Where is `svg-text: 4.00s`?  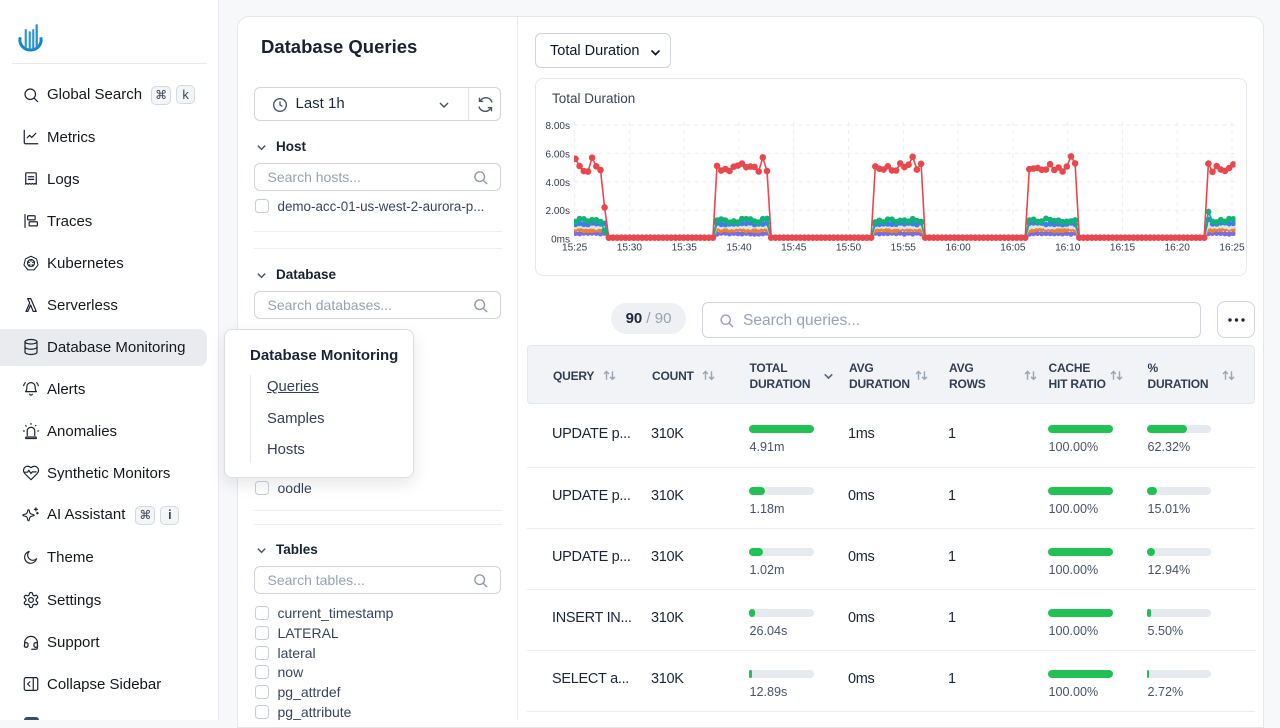 svg-text: 4.00s is located at coordinates (558, 183).